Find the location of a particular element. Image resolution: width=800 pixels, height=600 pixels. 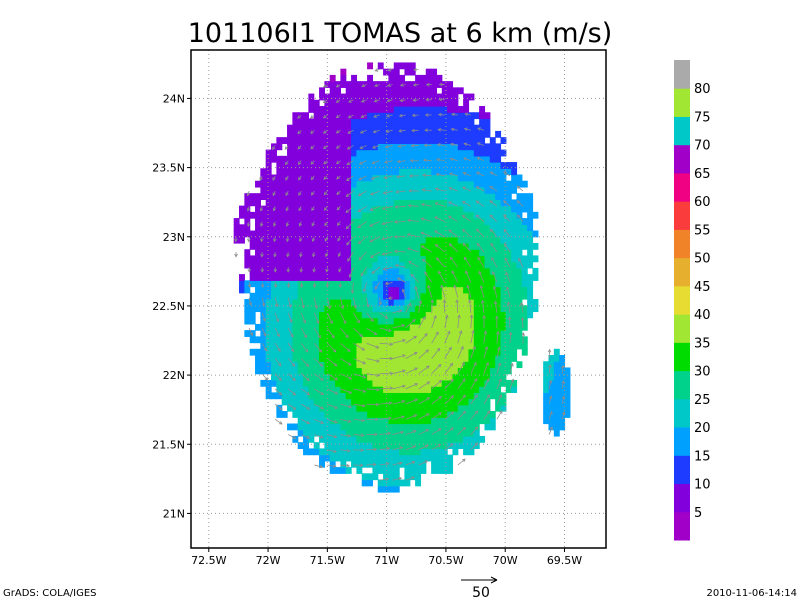

colorbar-label: 80 is located at coordinates (702, 89).